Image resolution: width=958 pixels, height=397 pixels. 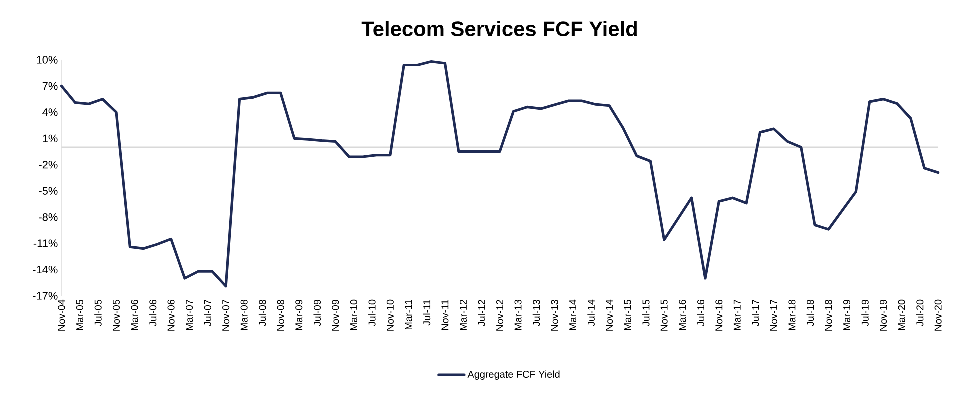 What do you see at coordinates (920, 313) in the screenshot?
I see `x-tick-label: Jul-20` at bounding box center [920, 313].